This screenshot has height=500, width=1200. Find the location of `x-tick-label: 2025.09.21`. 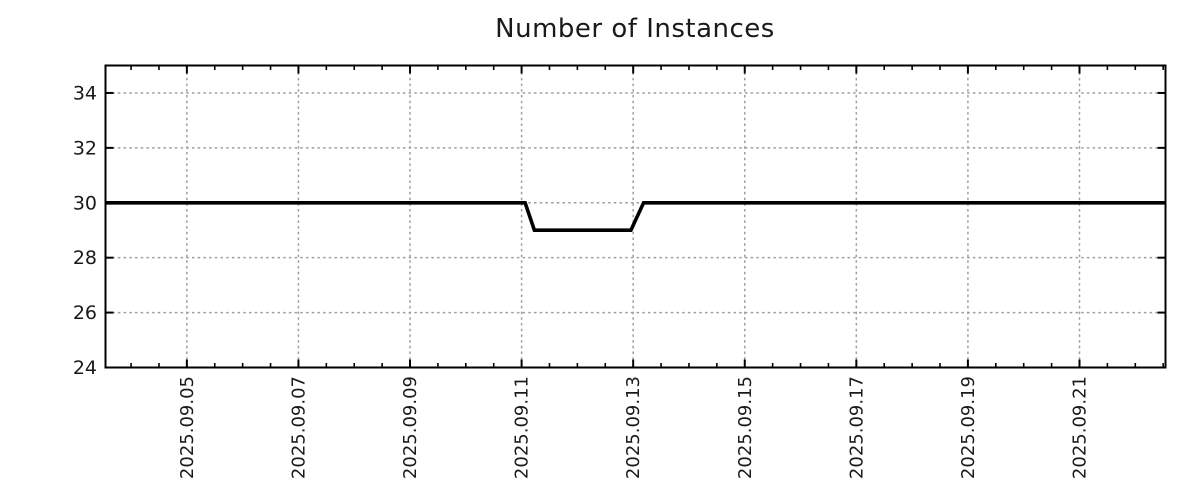

x-tick-label: 2025.09.21 is located at coordinates (1079, 427).